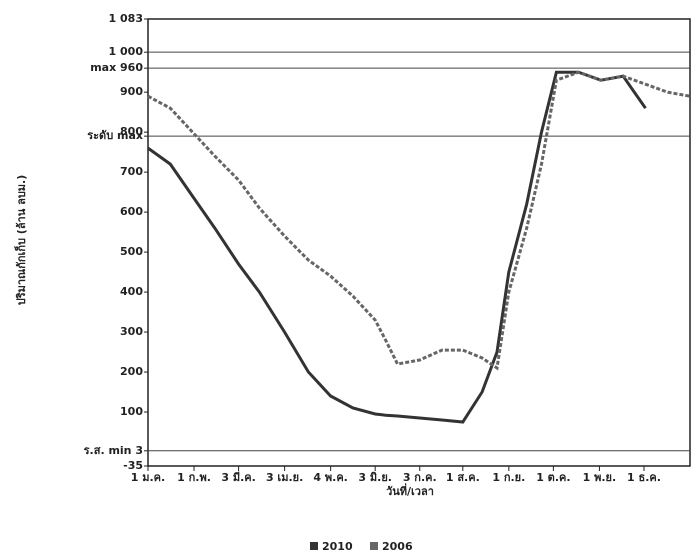  Describe the element at coordinates (644, 477) in the screenshot. I see `x-tick-label: 1 ธ.ค.` at that location.